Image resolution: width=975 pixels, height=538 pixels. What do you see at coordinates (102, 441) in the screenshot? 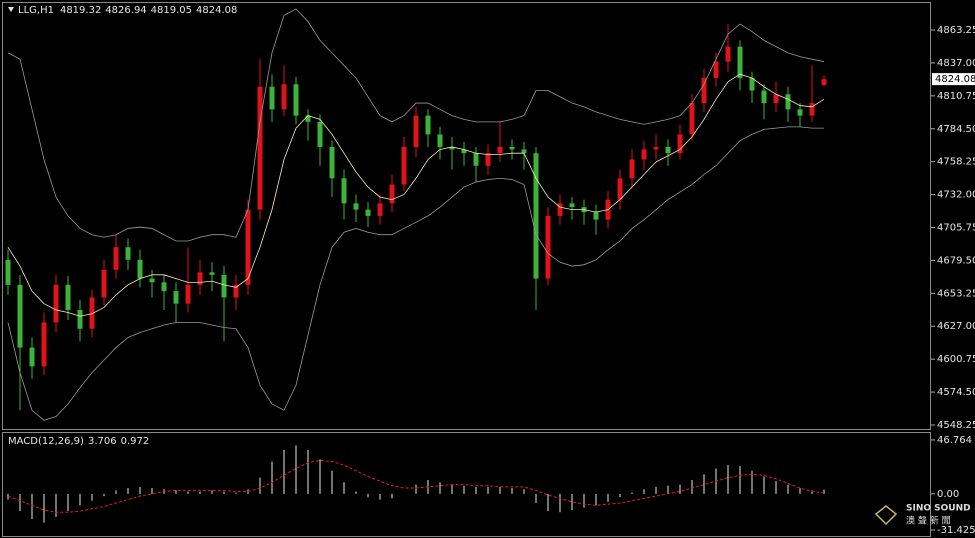
I see `macd-value: 3.706` at bounding box center [102, 441].